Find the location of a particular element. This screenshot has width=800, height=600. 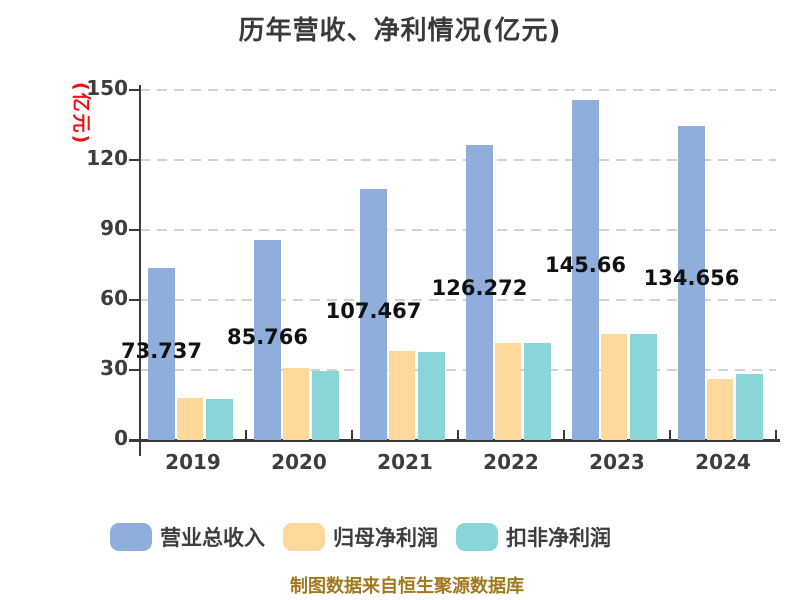

legend-label-net-profit: 归母净利润 is located at coordinates (385, 538).